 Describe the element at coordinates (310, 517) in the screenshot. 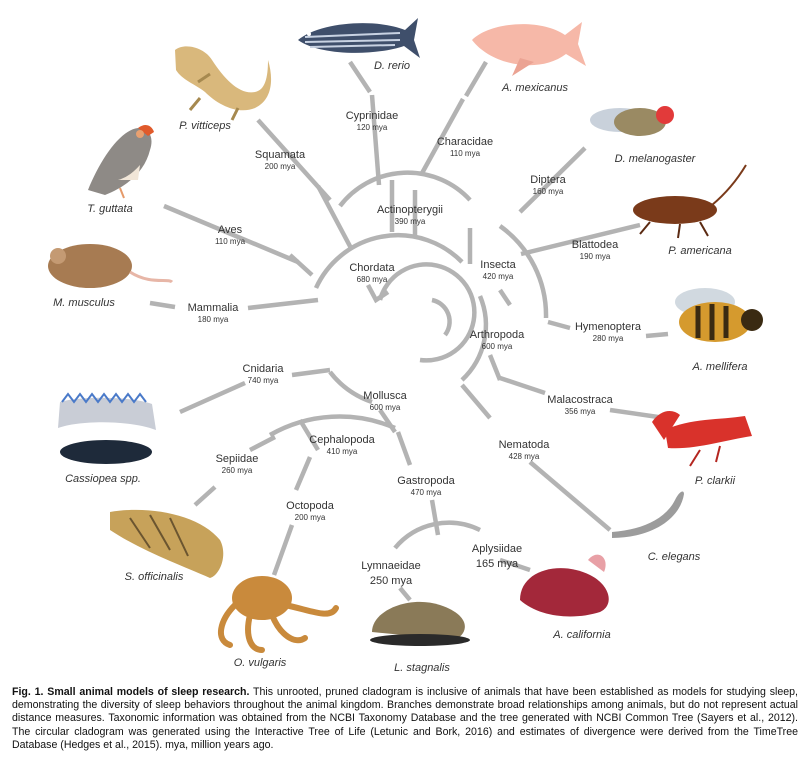

I see `clade-octopoda-mya: 200 mya` at that location.